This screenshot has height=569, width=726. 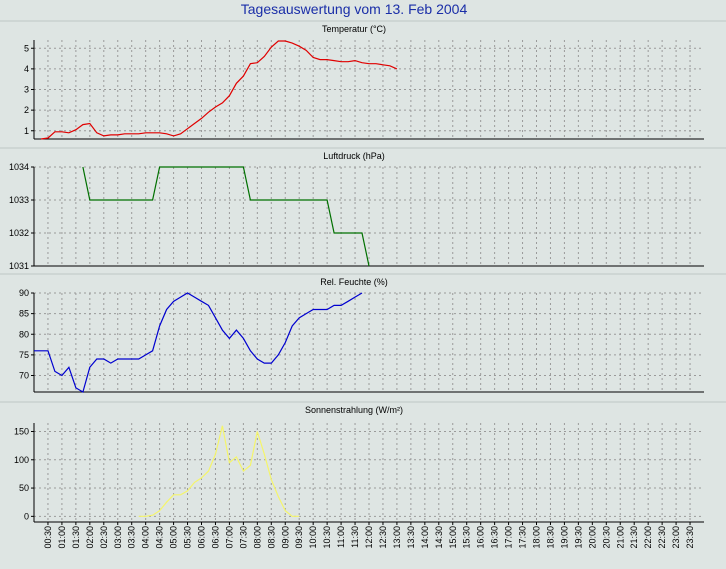 I want to click on x-tick-label: 02:30, so click(x=104, y=537).